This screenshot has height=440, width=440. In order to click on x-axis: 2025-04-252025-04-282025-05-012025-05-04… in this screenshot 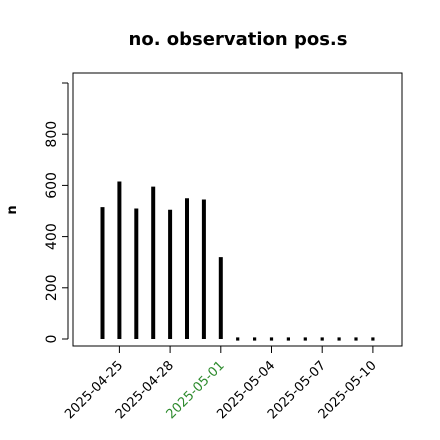, I will do `click(221, 383)`.